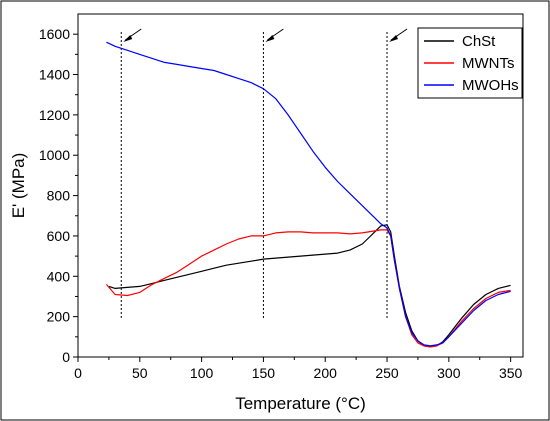 The width and height of the screenshot is (550, 421). Describe the element at coordinates (66, 357) in the screenshot. I see `y-tick-label: 0` at that location.